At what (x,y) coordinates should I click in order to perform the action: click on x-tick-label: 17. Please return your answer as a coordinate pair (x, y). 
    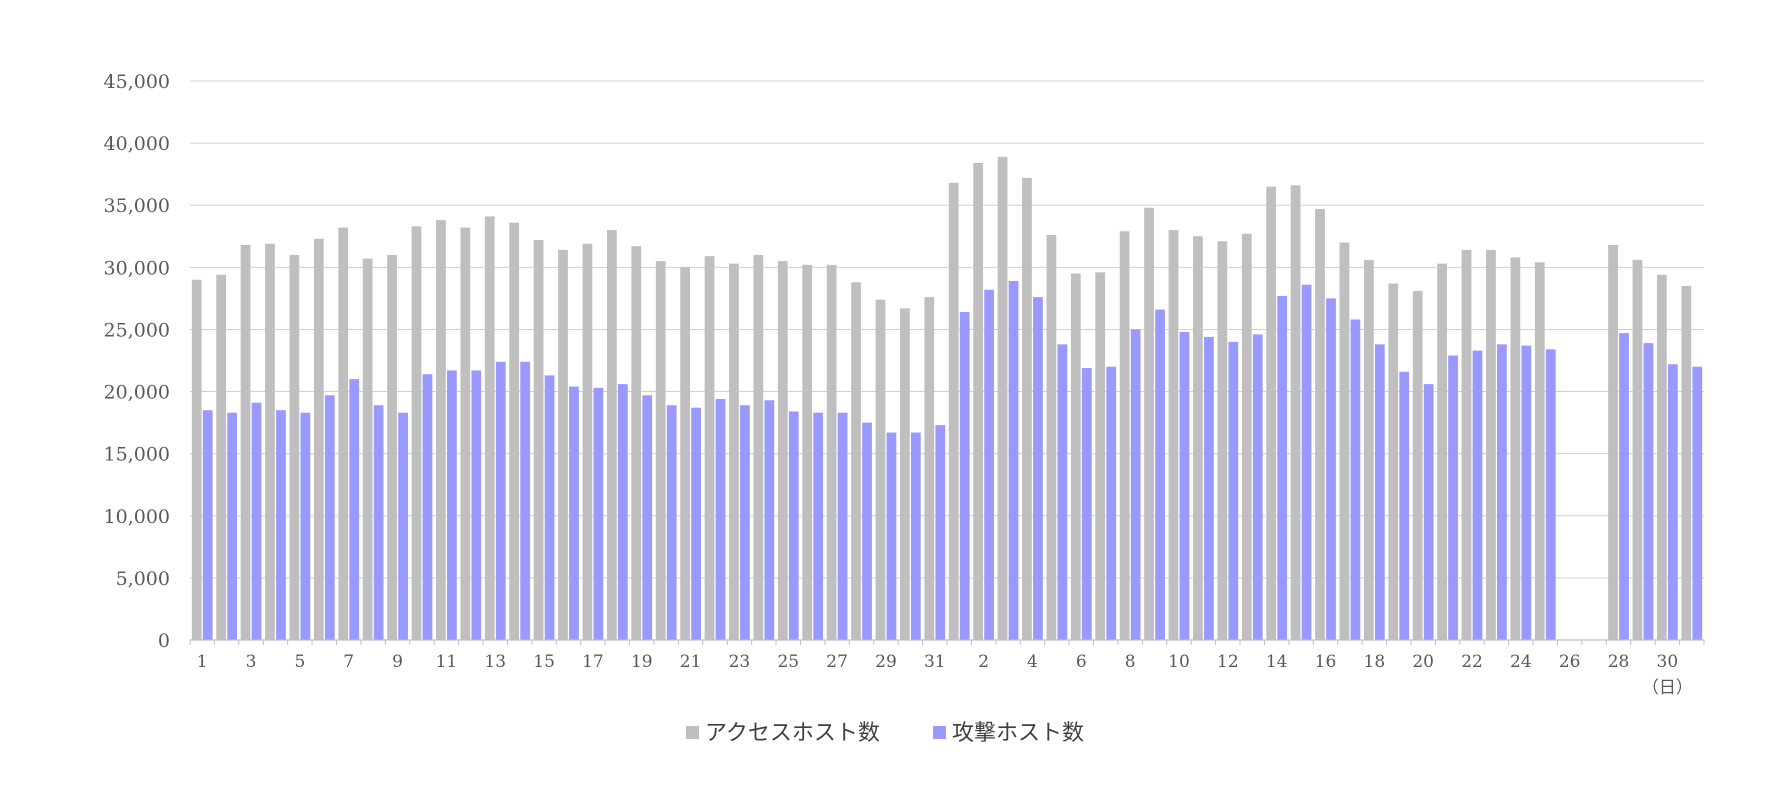
    Looking at the image, I should click on (593, 662).